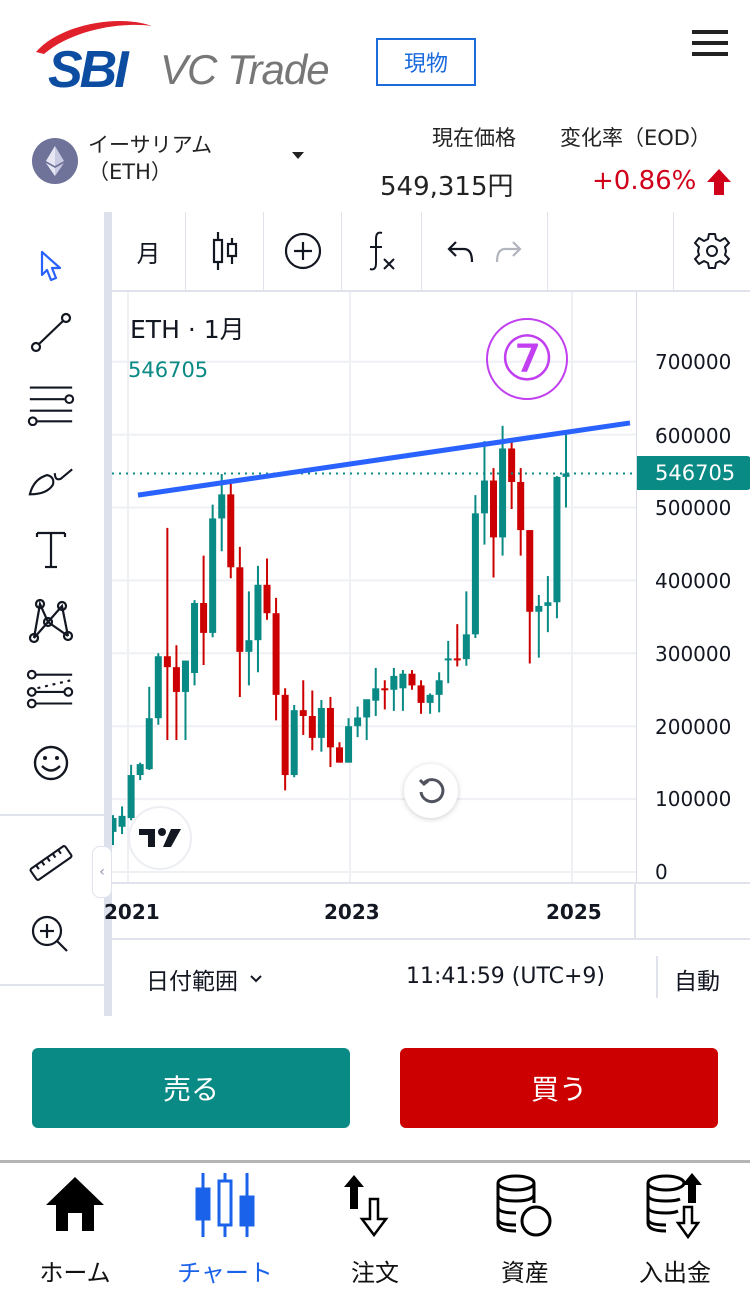 The height and width of the screenshot is (1294, 750). I want to click on assets-icon, so click(524, 1205).